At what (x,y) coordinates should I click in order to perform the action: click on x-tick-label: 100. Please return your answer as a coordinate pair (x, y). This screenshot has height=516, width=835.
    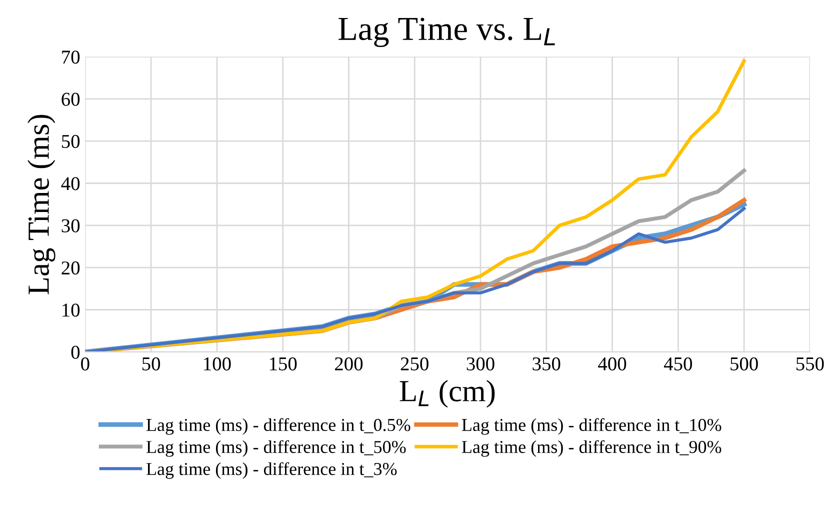
    Looking at the image, I should click on (217, 363).